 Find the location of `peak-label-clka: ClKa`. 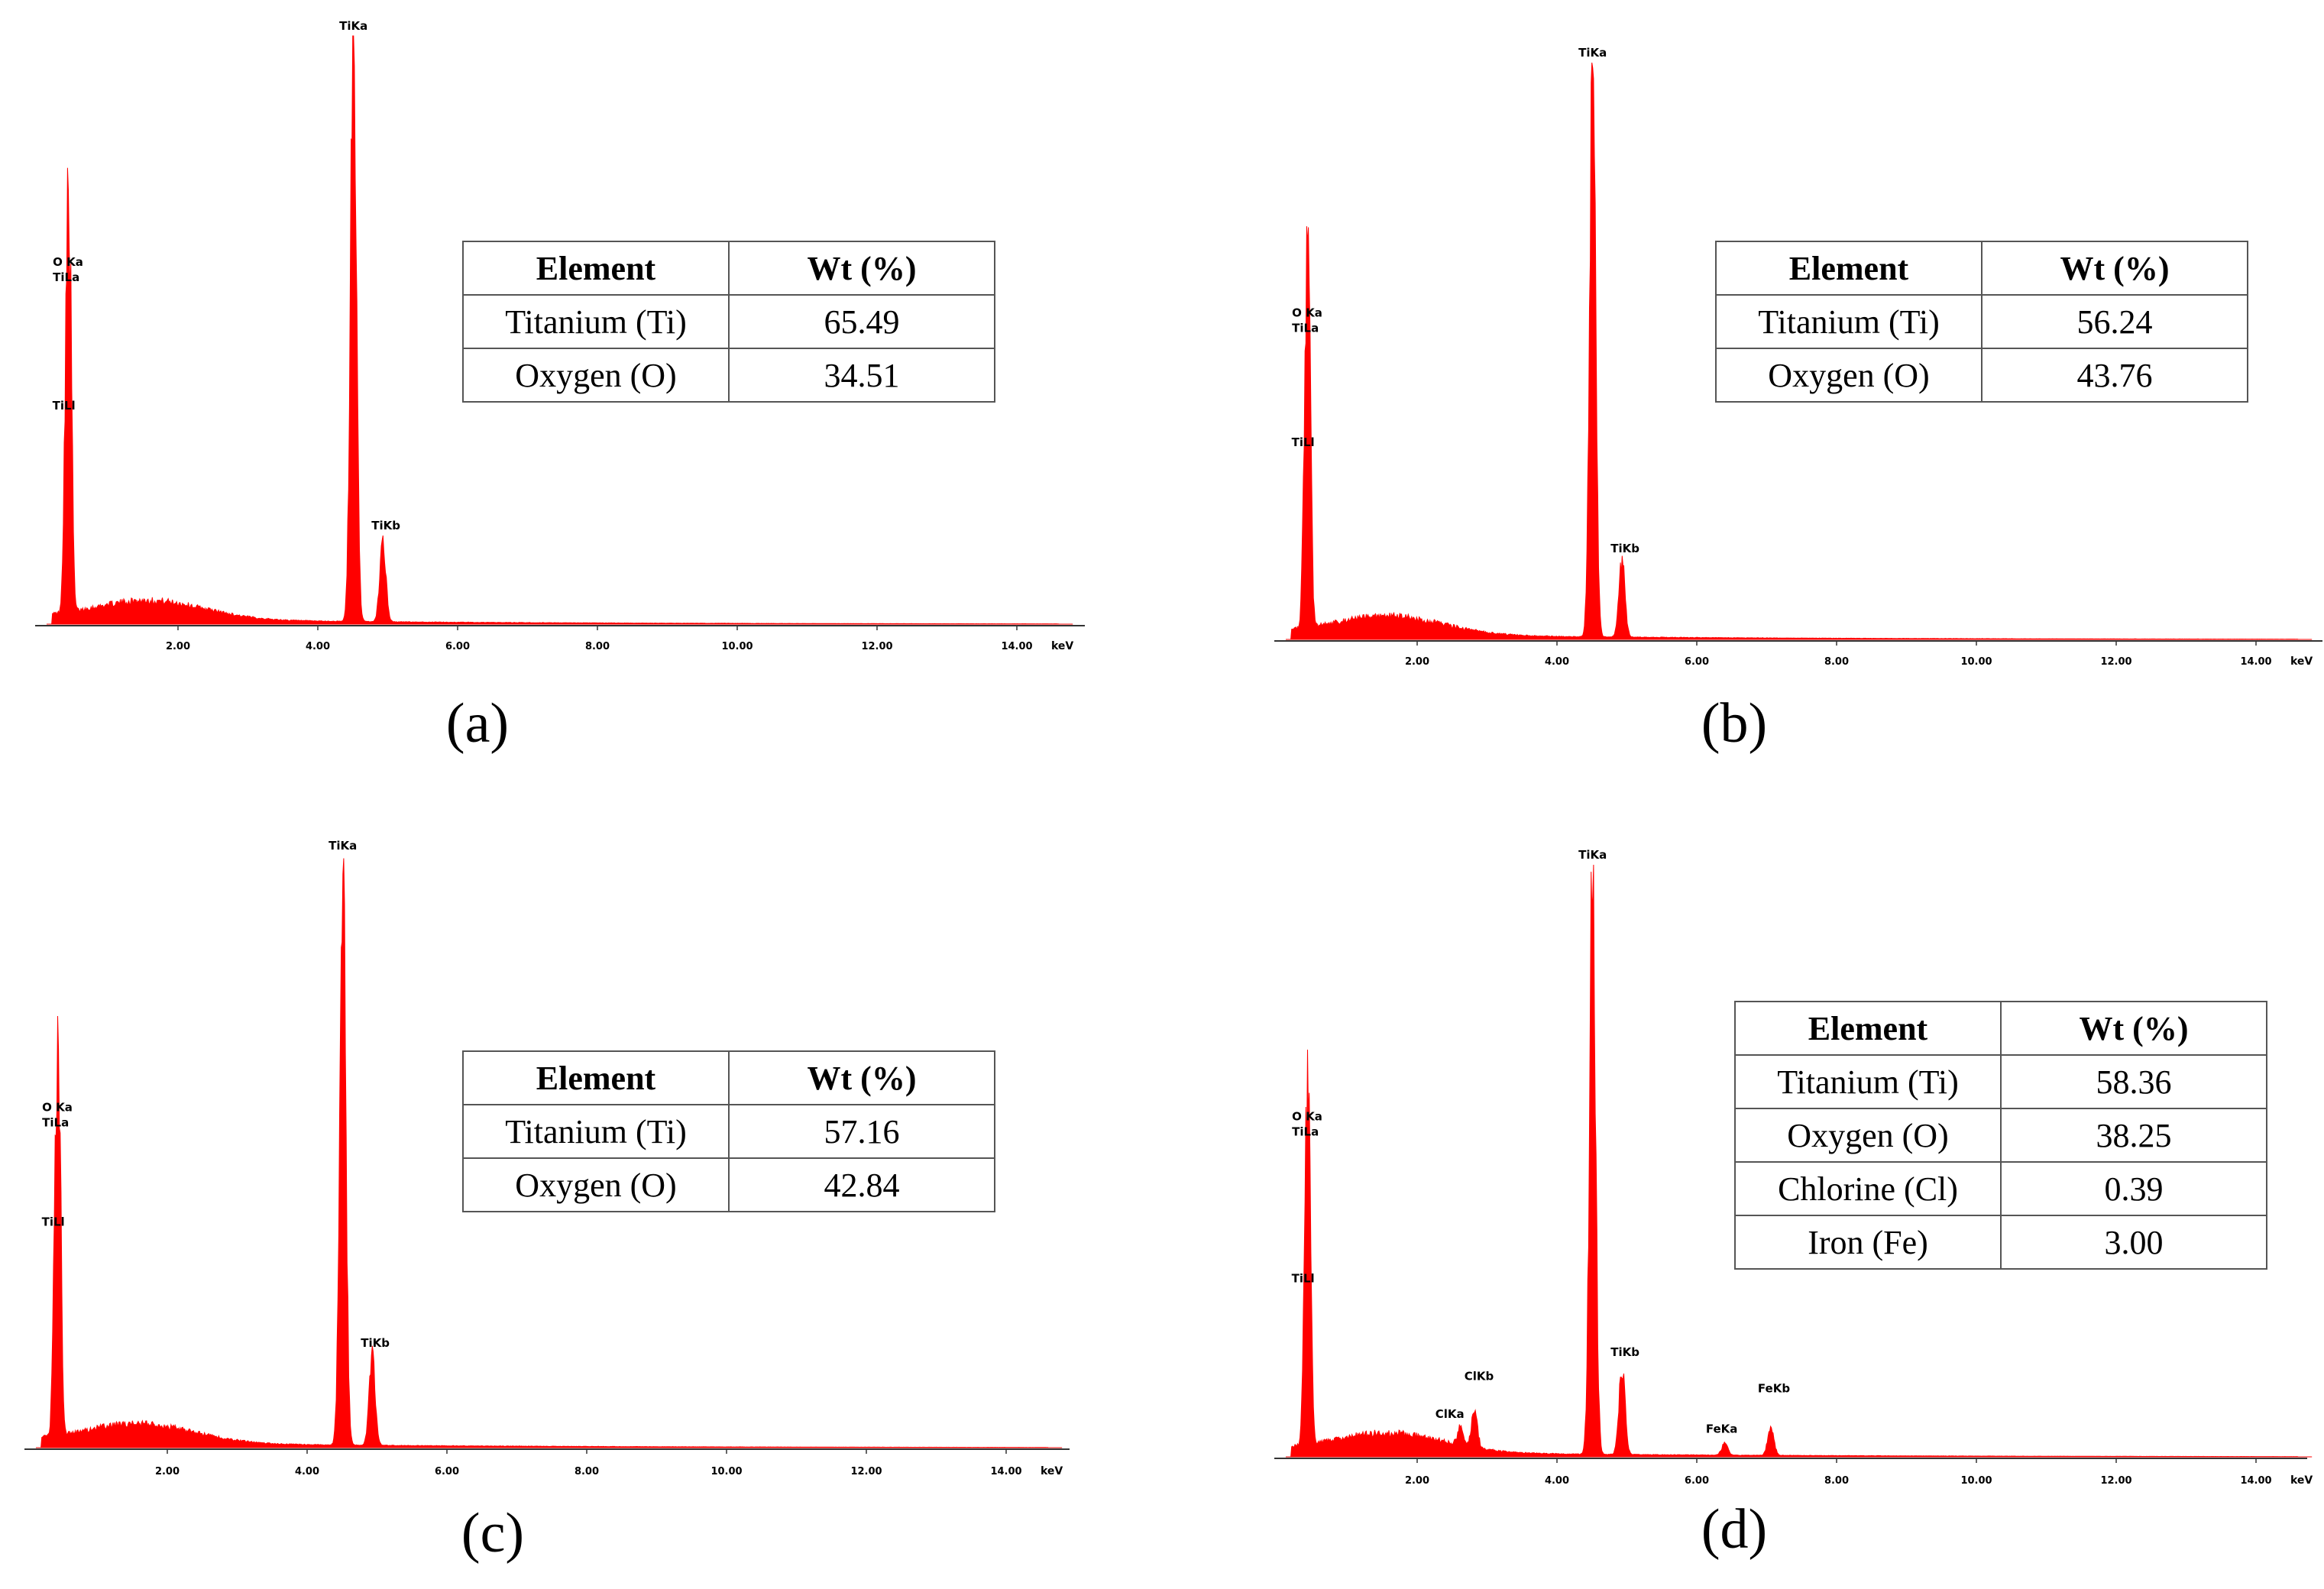

peak-label-clka: ClKa is located at coordinates (1450, 1414).